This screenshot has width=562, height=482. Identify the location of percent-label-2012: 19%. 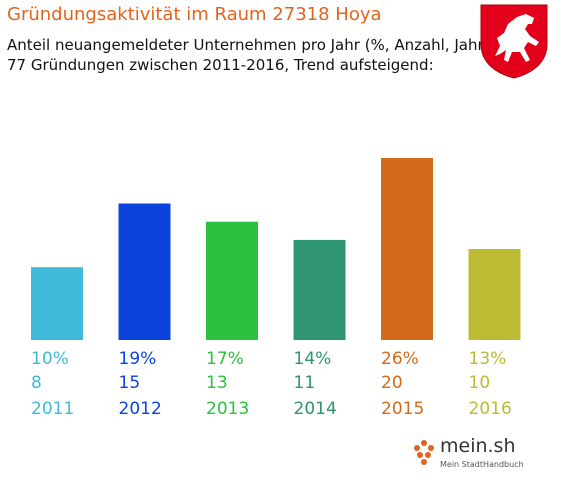
(138, 359).